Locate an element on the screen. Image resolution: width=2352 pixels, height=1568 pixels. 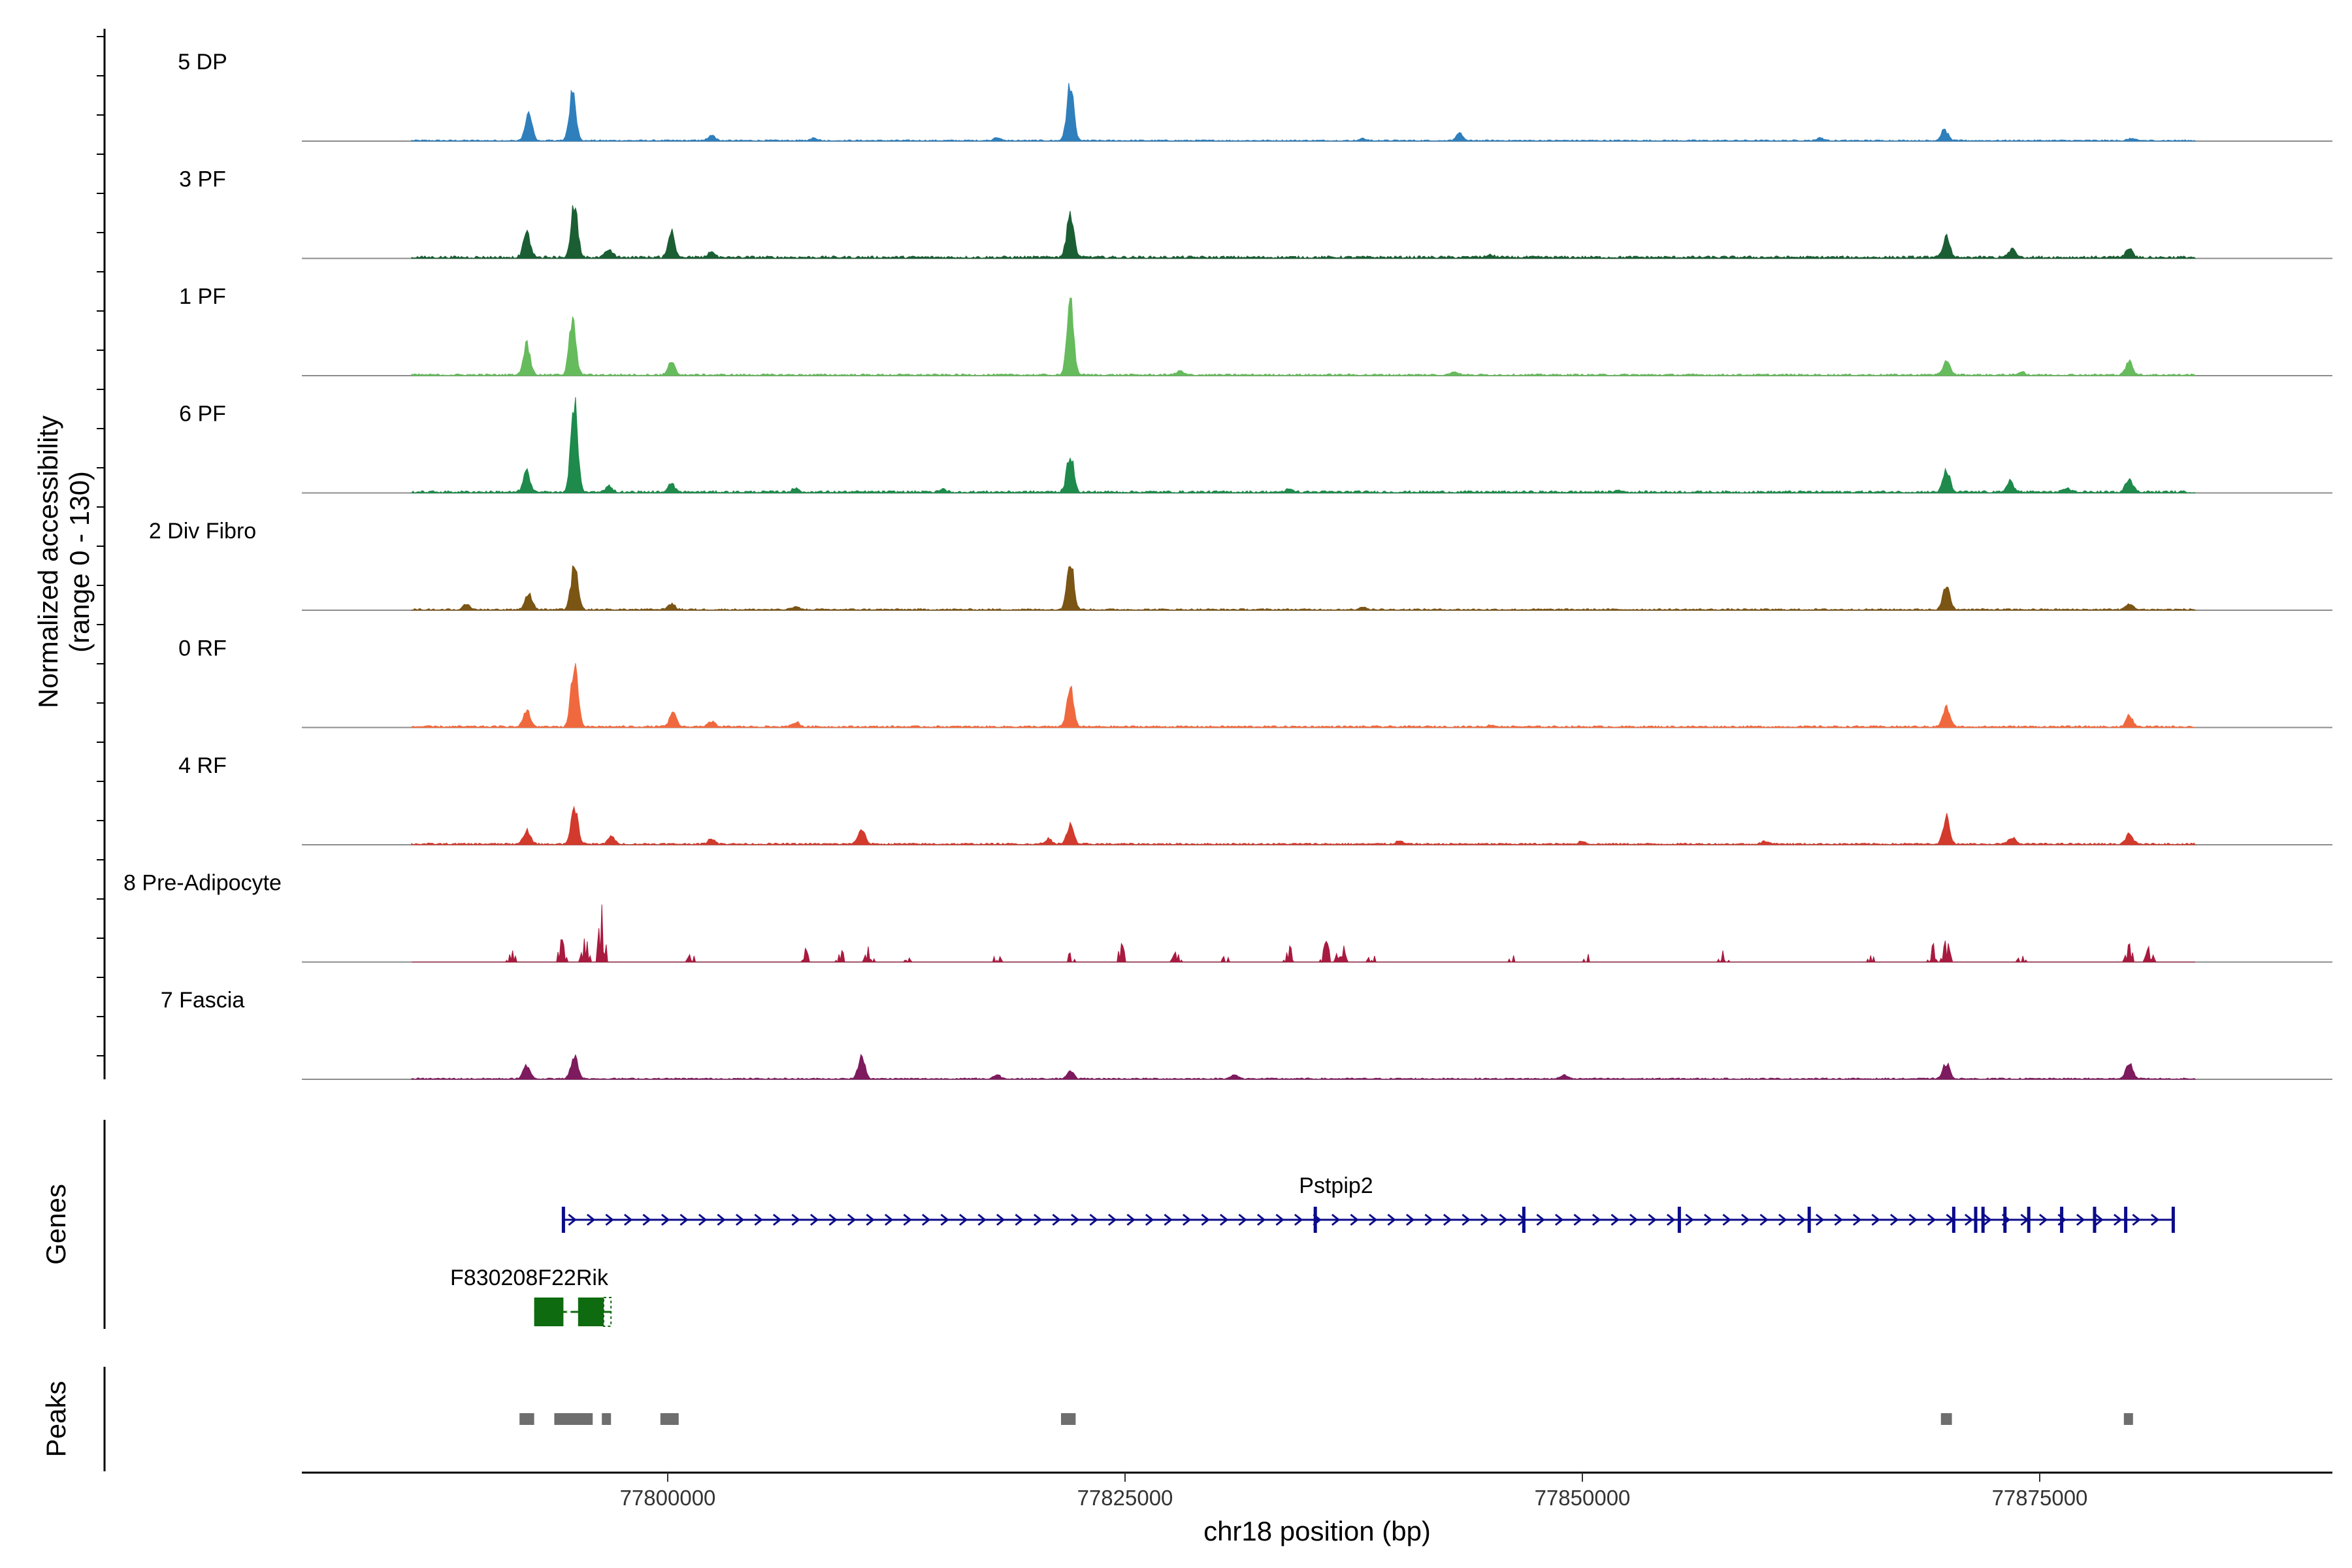
track-label: 6 PF is located at coordinates (202, 414).